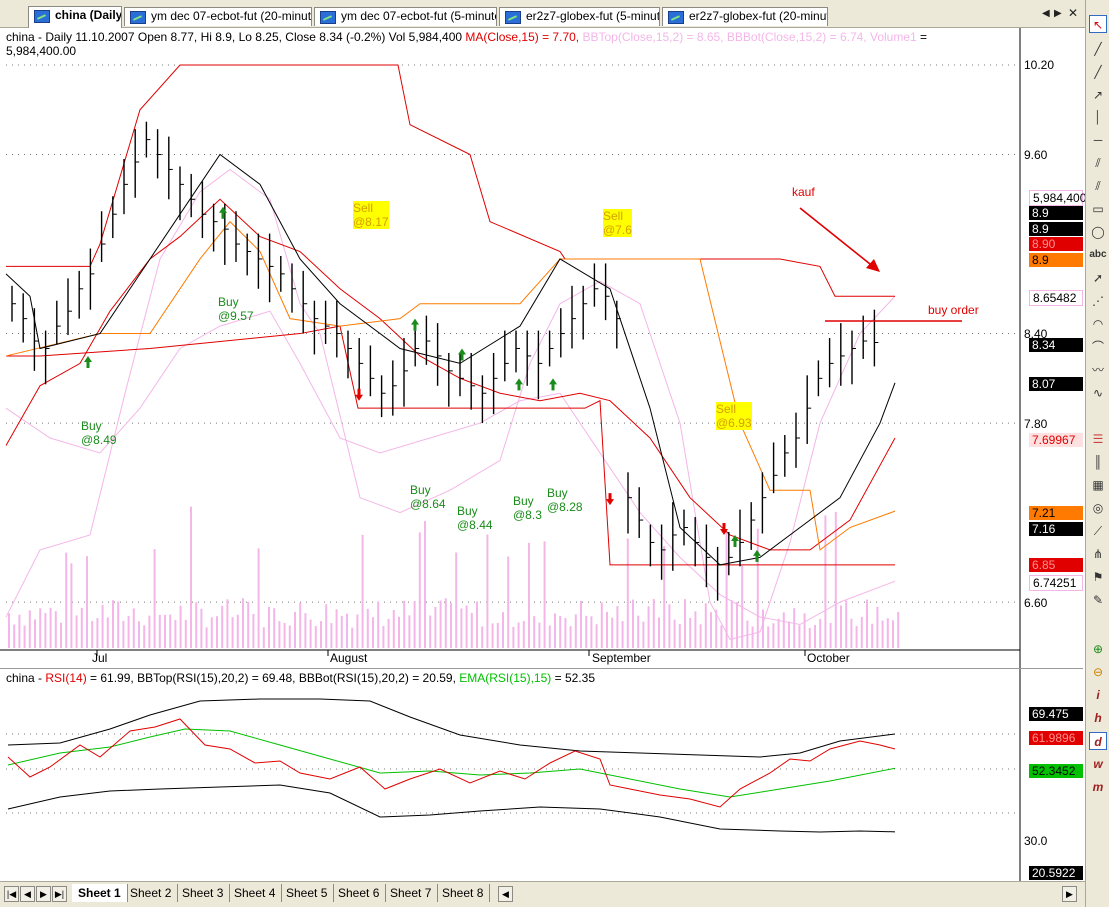 The image size is (1109, 907). I want to click on symbol-tool-icon: ⚑, so click(1098, 577).